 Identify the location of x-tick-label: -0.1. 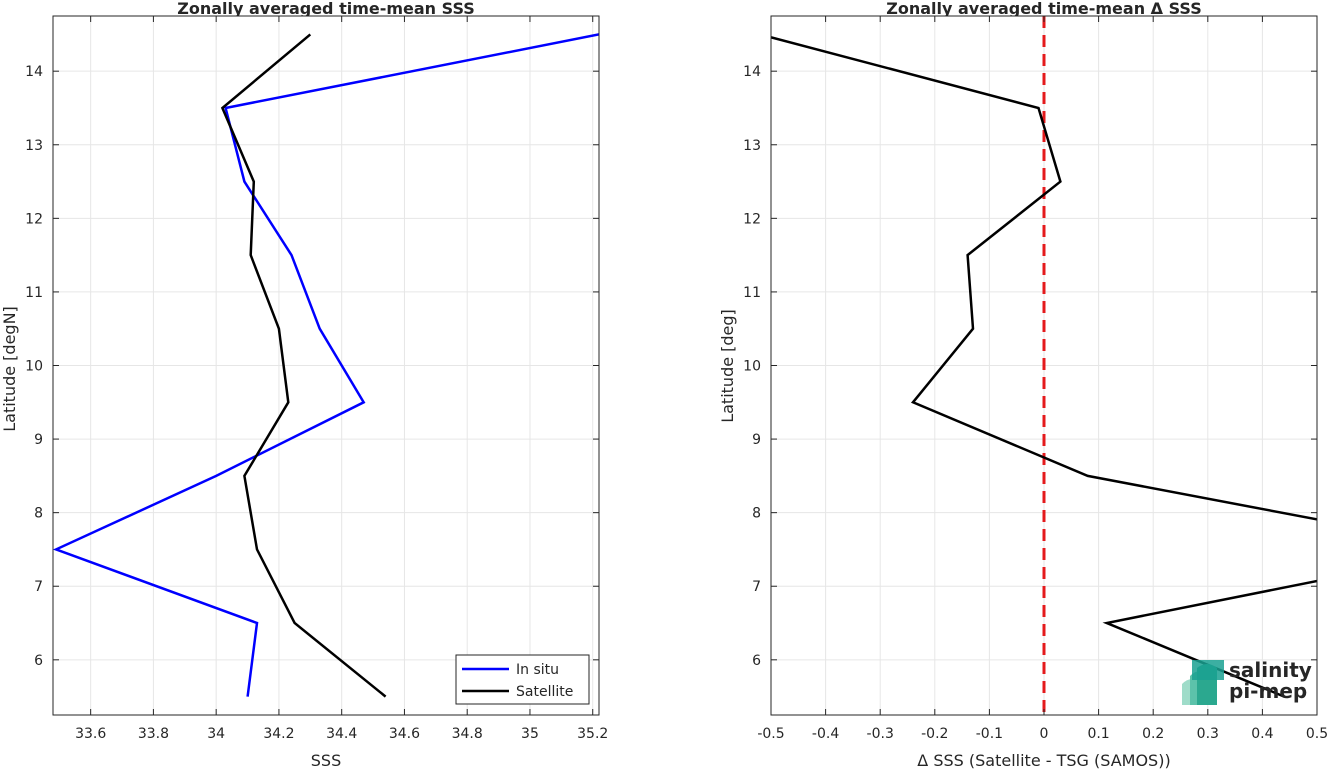
(989, 734).